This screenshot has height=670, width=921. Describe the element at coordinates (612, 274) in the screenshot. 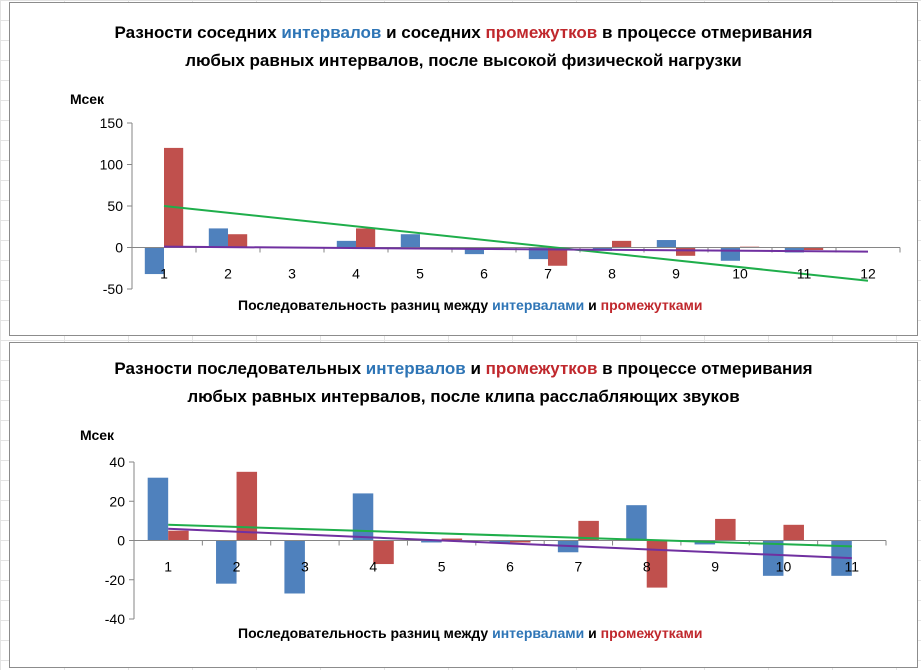

I see `x-tick-label-top: 8` at that location.